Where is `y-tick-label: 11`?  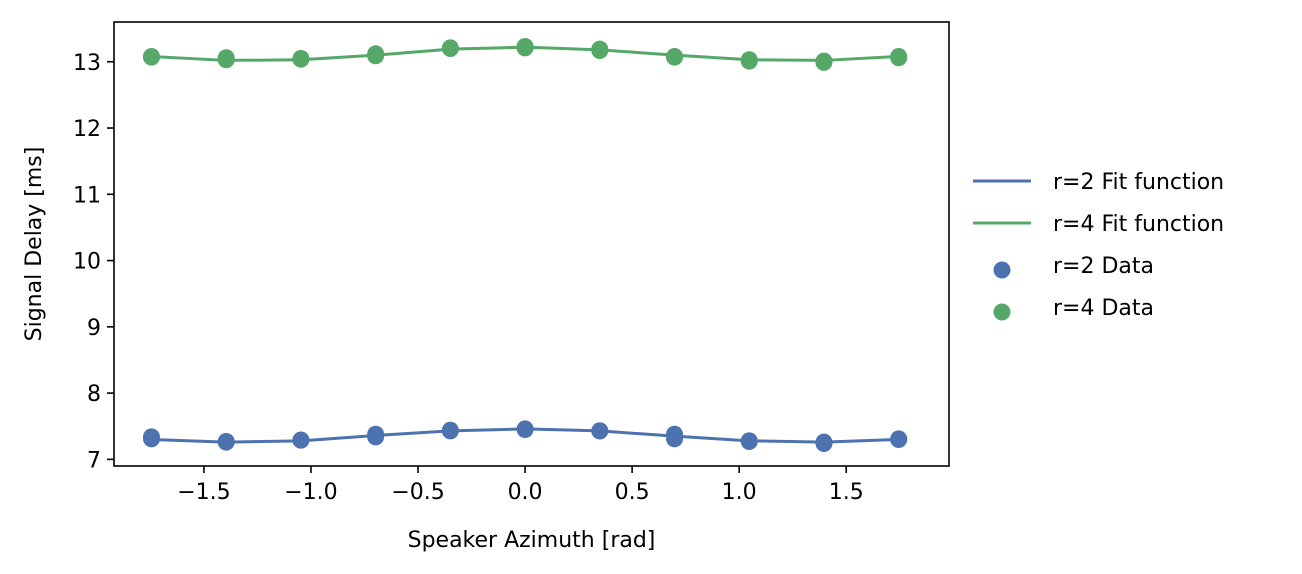 y-tick-label: 11 is located at coordinates (87, 195).